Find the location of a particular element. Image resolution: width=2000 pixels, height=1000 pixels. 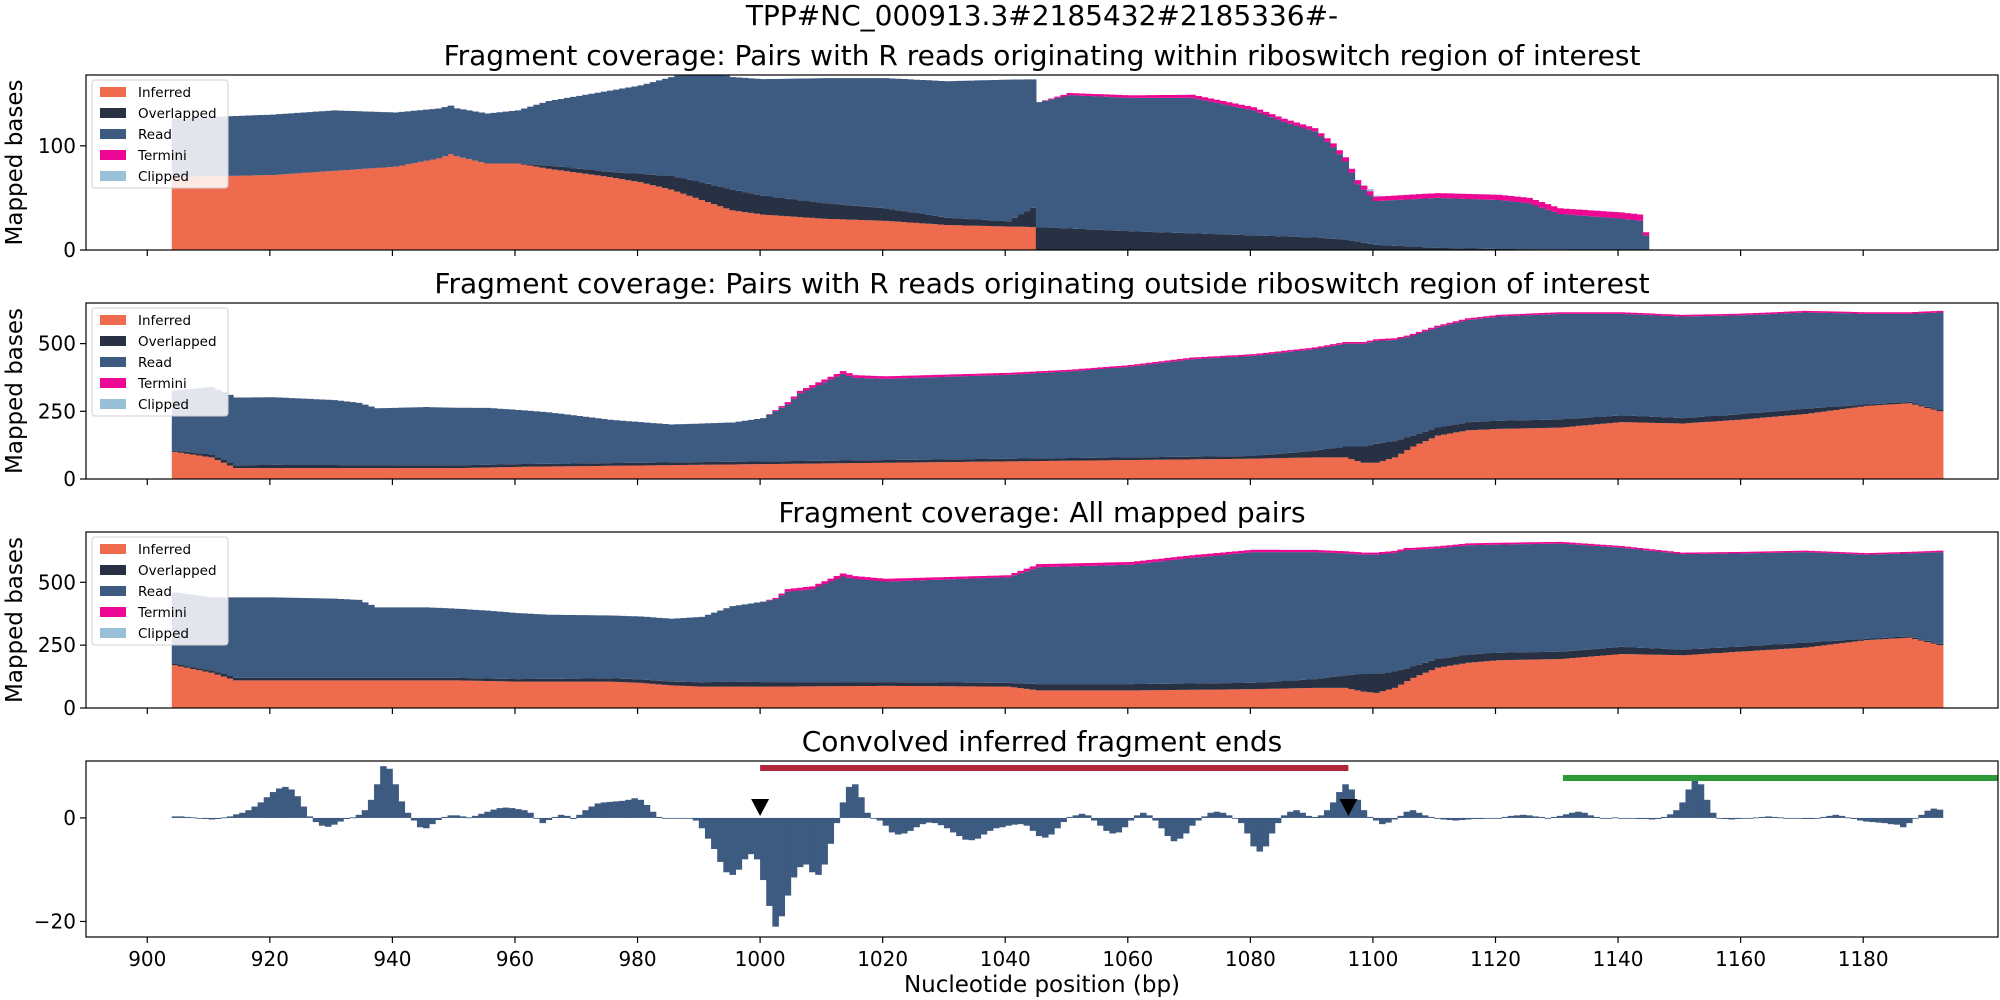

series-area-overlapped is located at coordinates (1057, 664).